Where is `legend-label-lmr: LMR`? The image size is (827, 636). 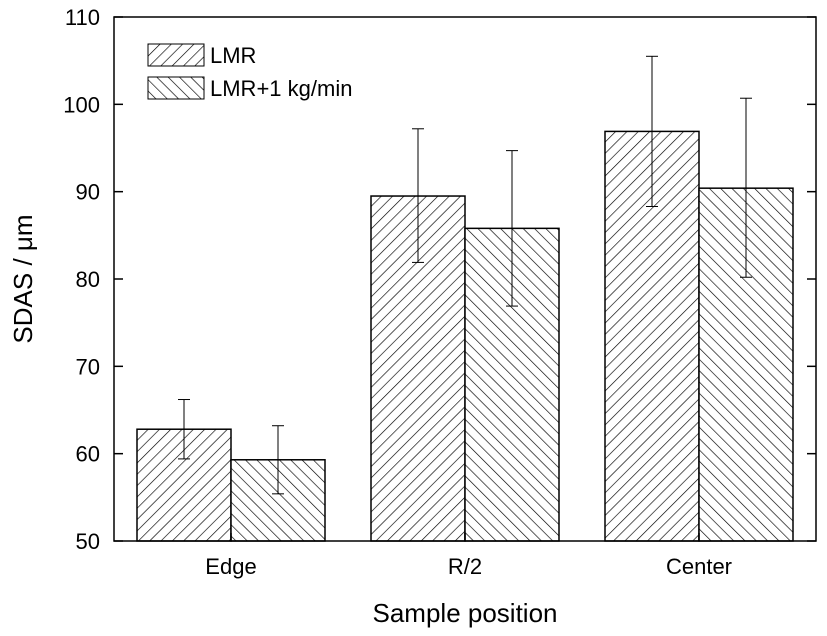
legend-label-lmr: LMR is located at coordinates (233, 55).